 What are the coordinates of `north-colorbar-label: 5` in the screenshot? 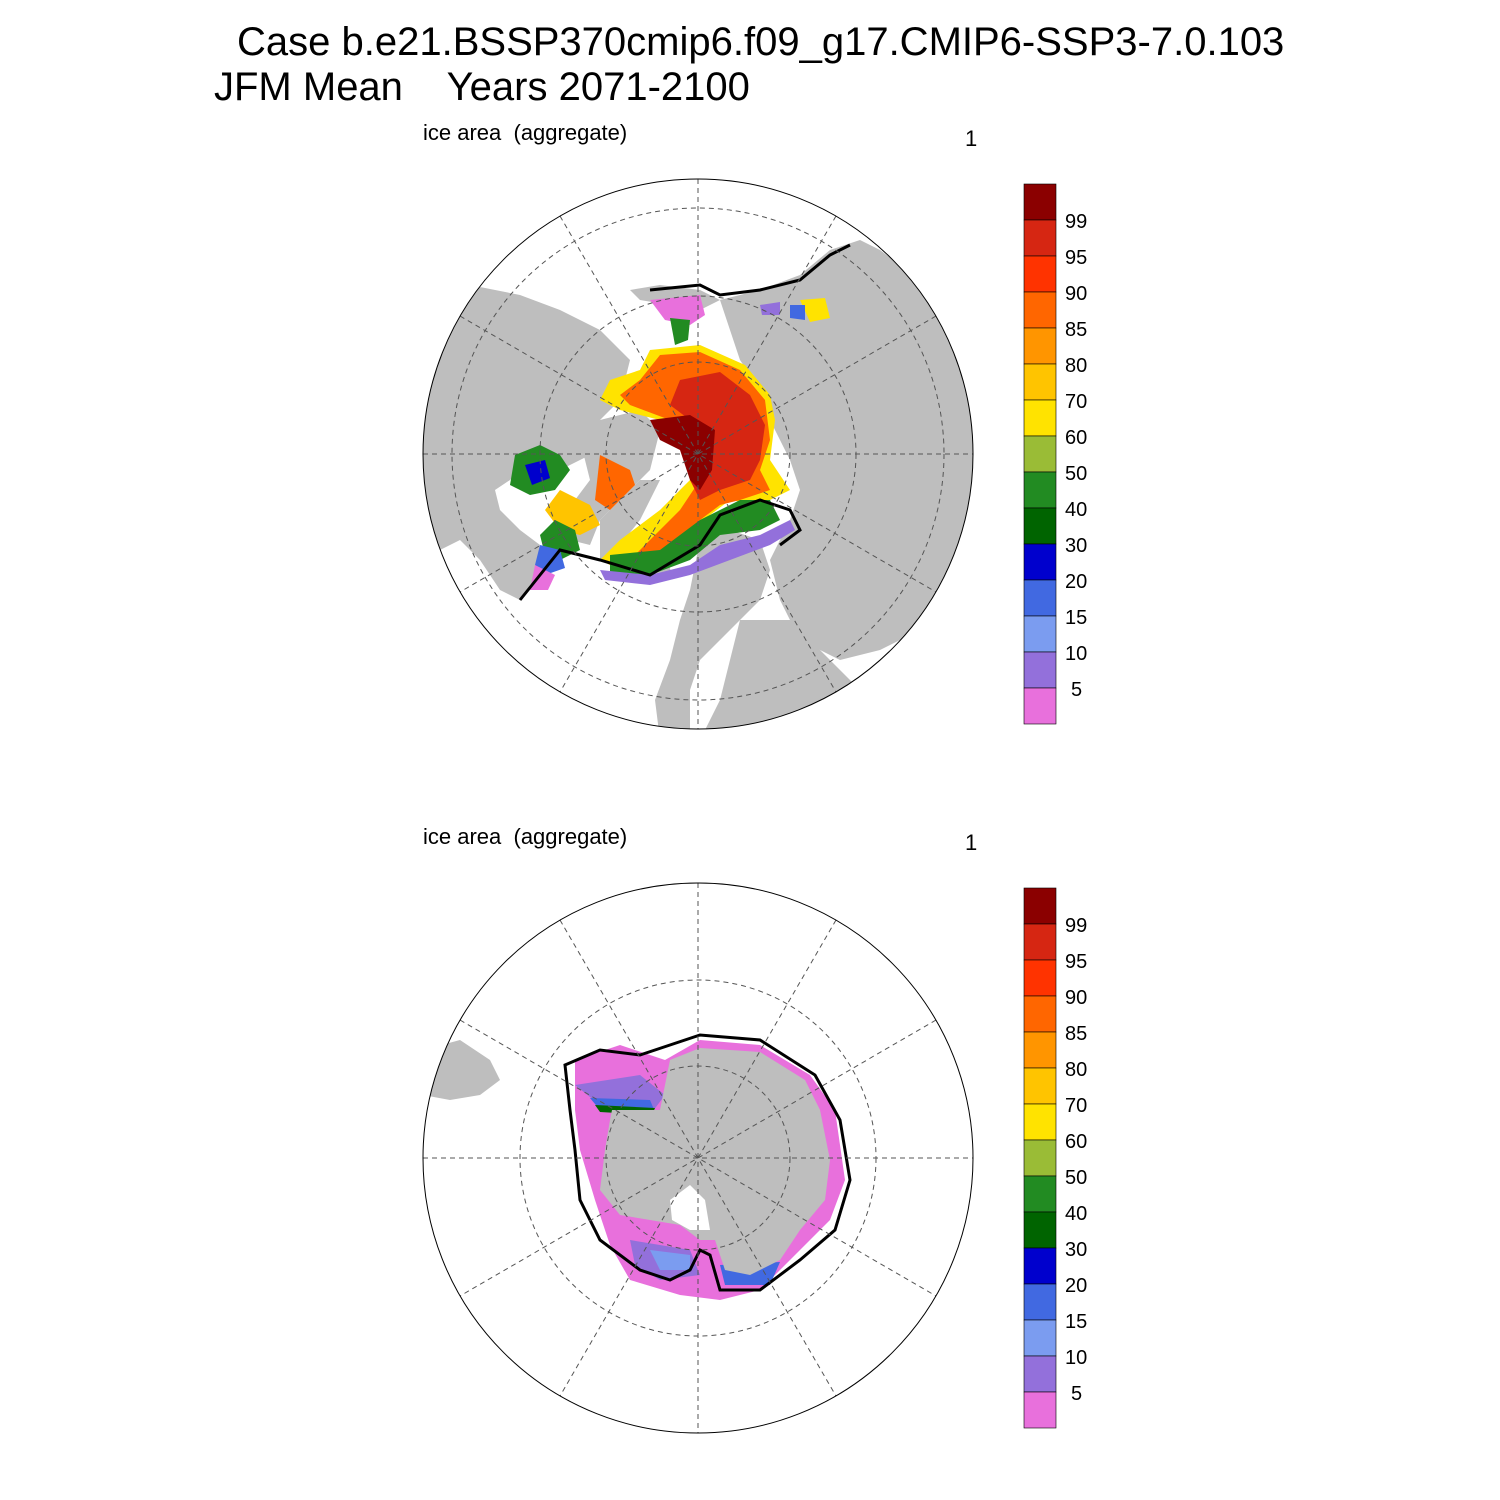 It's located at (1076, 690).